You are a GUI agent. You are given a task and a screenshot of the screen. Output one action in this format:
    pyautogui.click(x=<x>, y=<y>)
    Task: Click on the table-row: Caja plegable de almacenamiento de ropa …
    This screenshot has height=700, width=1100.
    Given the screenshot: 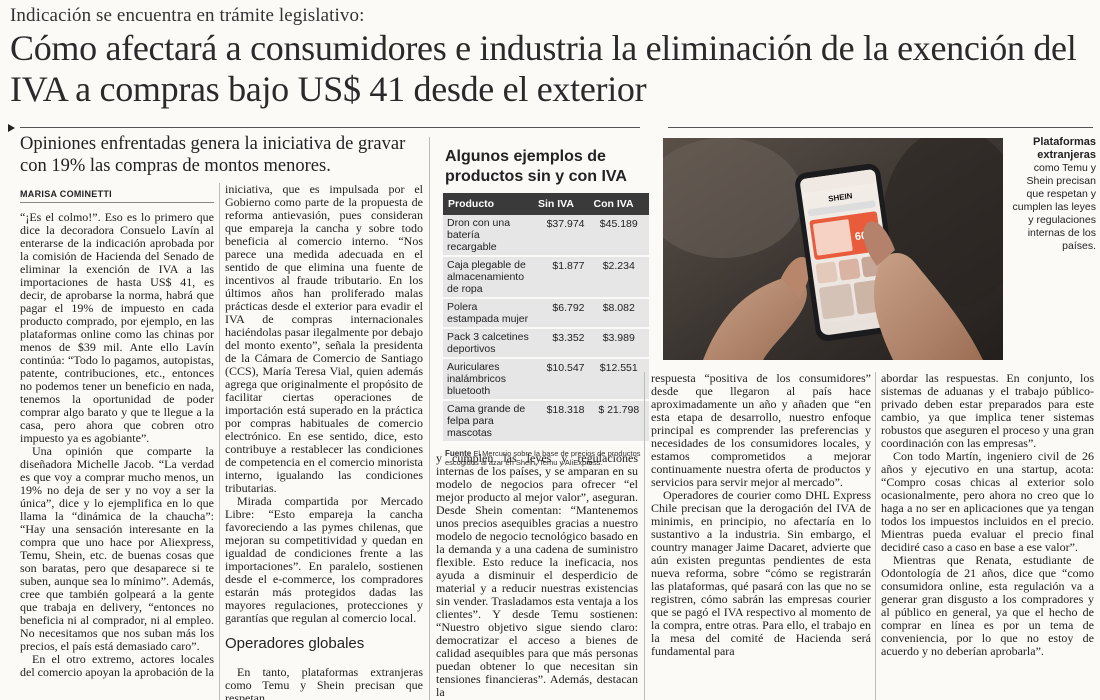 What is the action you would take?
    pyautogui.click(x=546, y=277)
    